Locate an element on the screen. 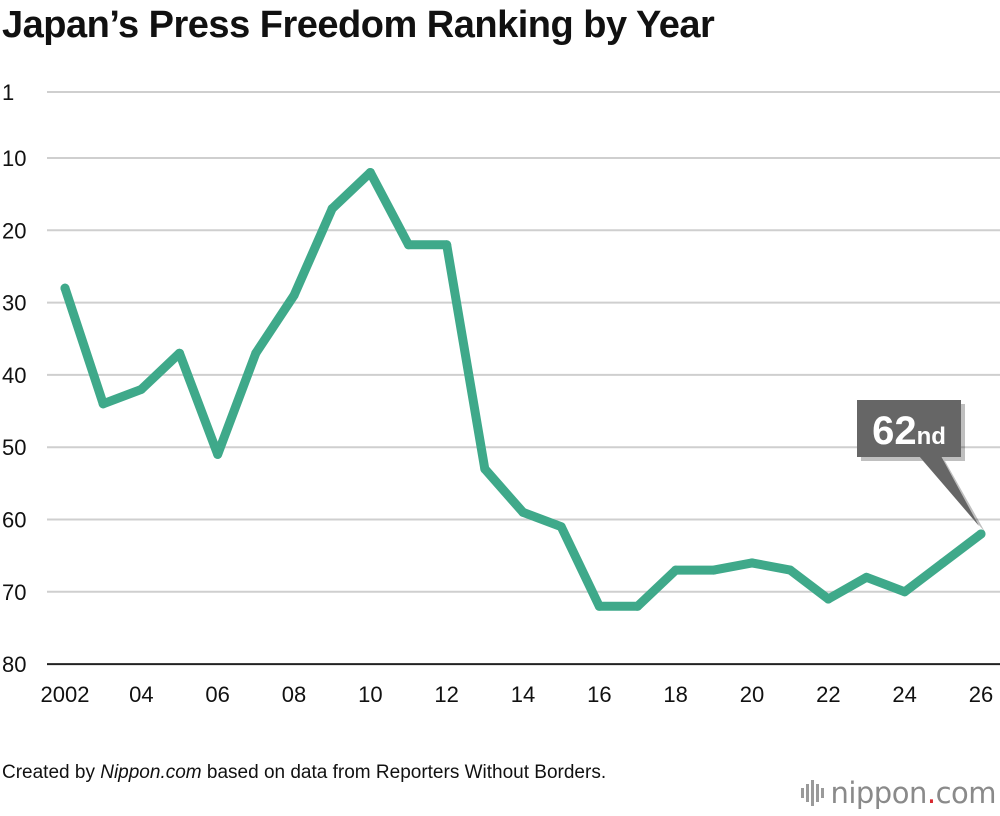 This screenshot has height=816, width=1000. x-tick-label: 26 is located at coordinates (981, 694).